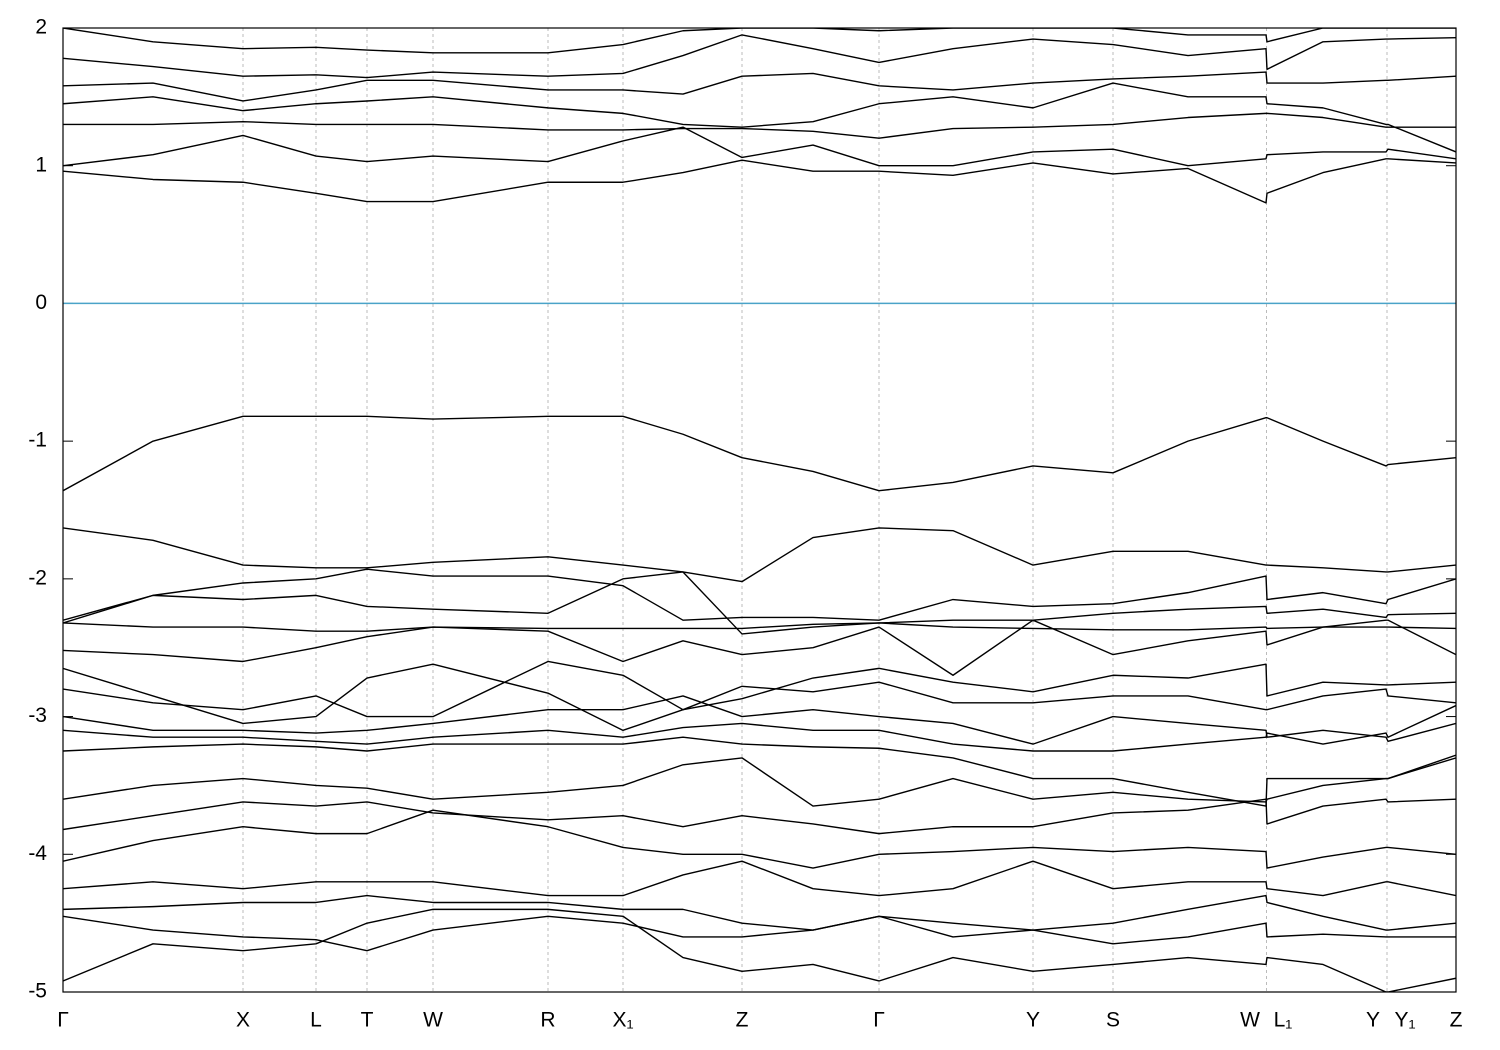 The height and width of the screenshot is (1050, 1500). I want to click on y-tick-label: -5, so click(37, 991).